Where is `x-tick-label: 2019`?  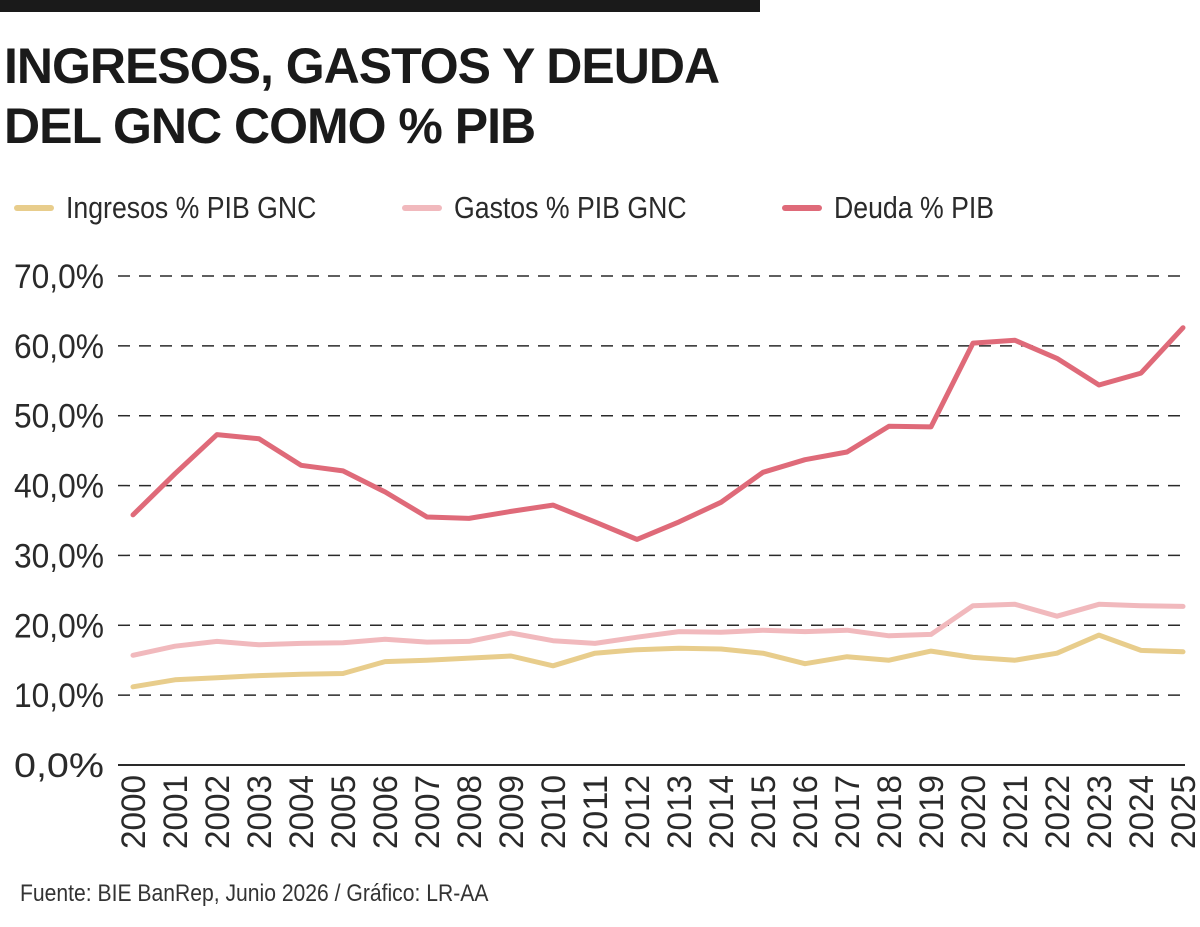 x-tick-label: 2019 is located at coordinates (932, 812).